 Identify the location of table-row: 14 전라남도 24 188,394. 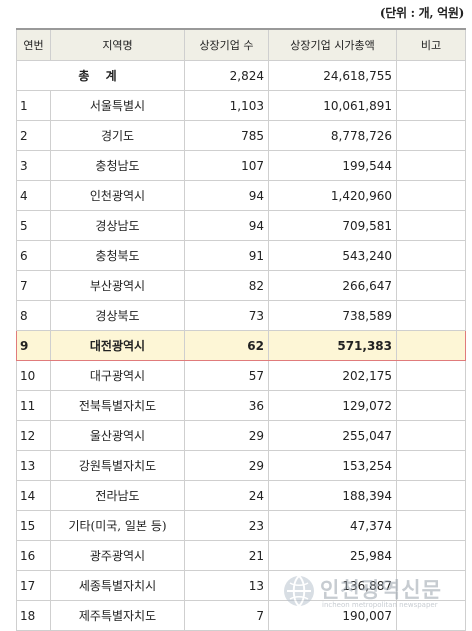
(241, 495).